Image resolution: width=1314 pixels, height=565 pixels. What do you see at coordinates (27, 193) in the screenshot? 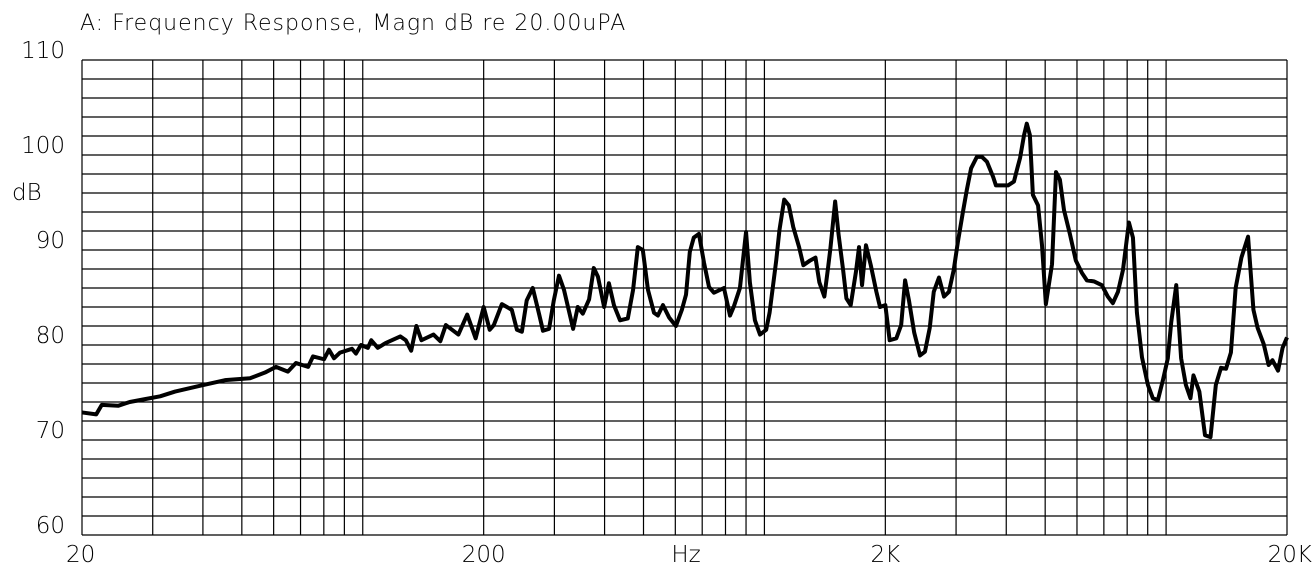
I see `y-axis-label: dB` at bounding box center [27, 193].